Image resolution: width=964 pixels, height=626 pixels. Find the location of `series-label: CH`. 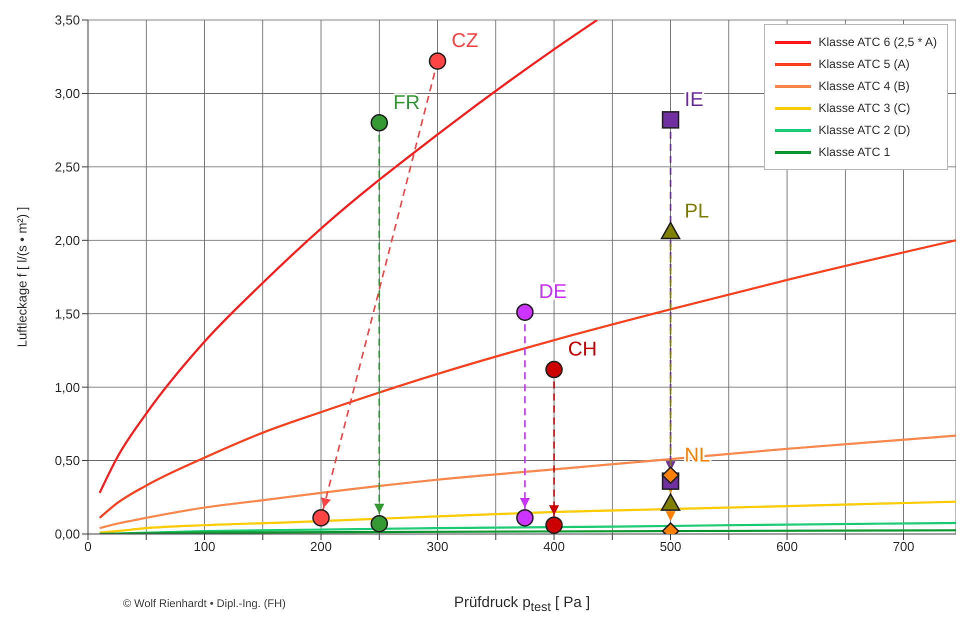

series-label: CH is located at coordinates (582, 349).